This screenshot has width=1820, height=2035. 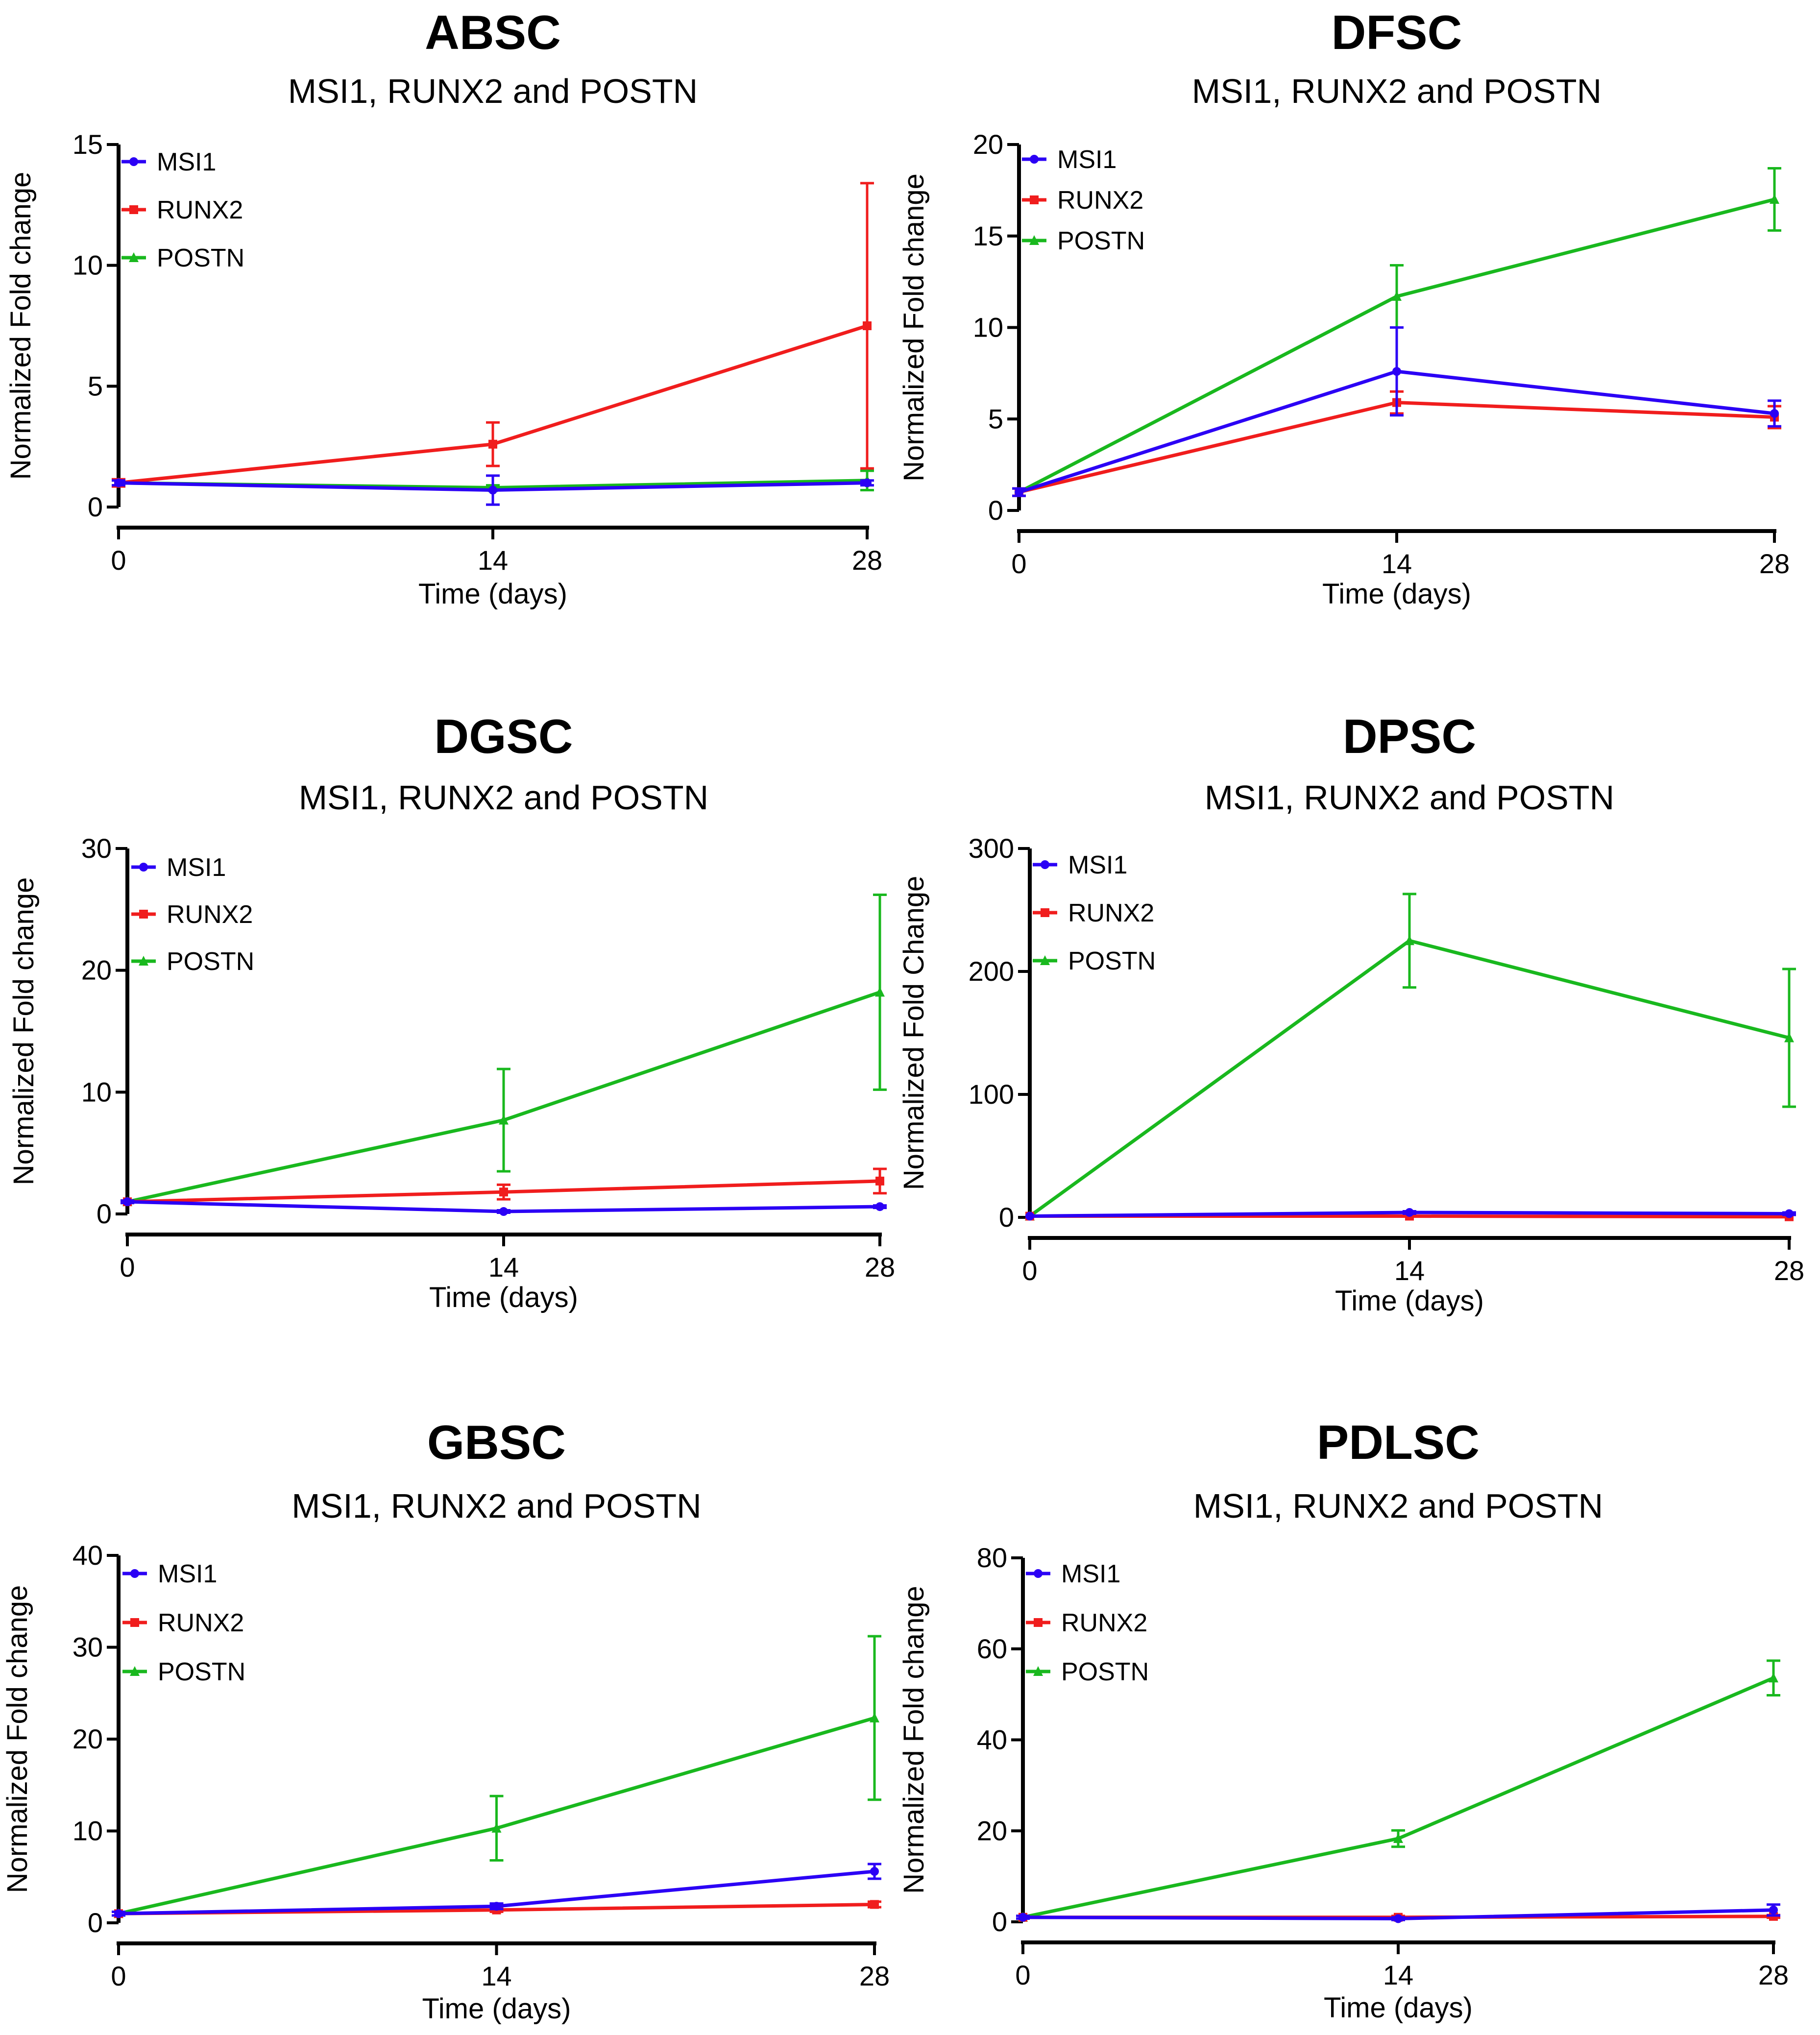 I want to click on y-tick-label: 80, so click(x=992, y=1557).